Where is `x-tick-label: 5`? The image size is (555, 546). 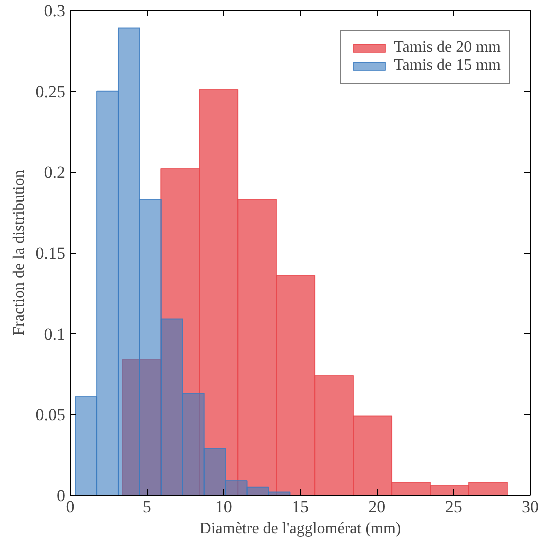
x-tick-label: 5 is located at coordinates (147, 507).